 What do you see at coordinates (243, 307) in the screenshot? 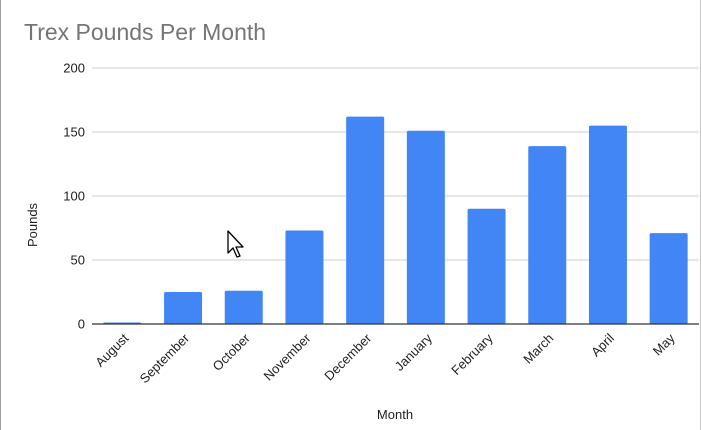
I see `bar-october` at bounding box center [243, 307].